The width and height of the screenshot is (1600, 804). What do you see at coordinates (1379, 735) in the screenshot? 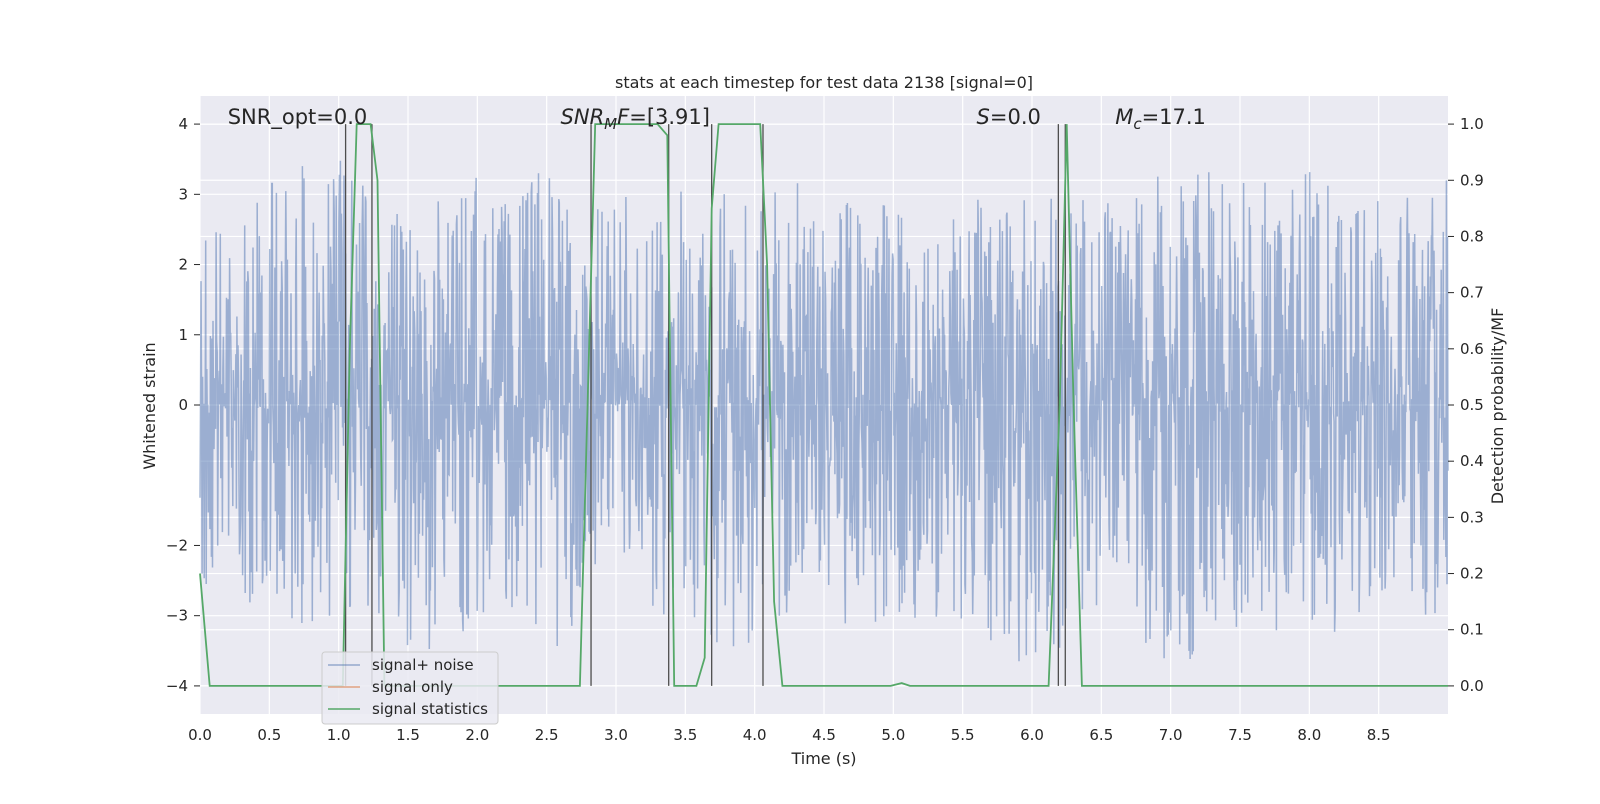
I see `x-tick-label: 8.5` at bounding box center [1379, 735].